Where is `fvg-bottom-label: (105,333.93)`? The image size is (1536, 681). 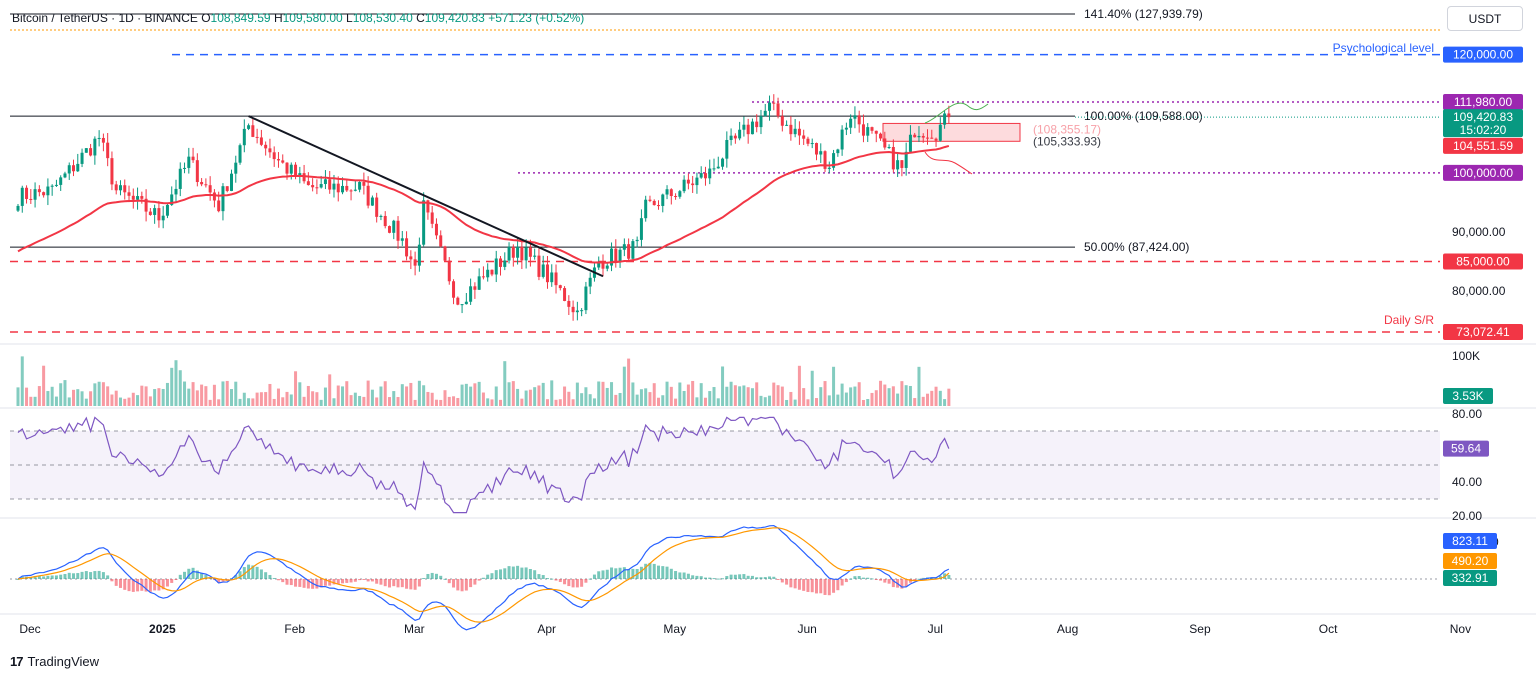 fvg-bottom-label: (105,333.93) is located at coordinates (1067, 141).